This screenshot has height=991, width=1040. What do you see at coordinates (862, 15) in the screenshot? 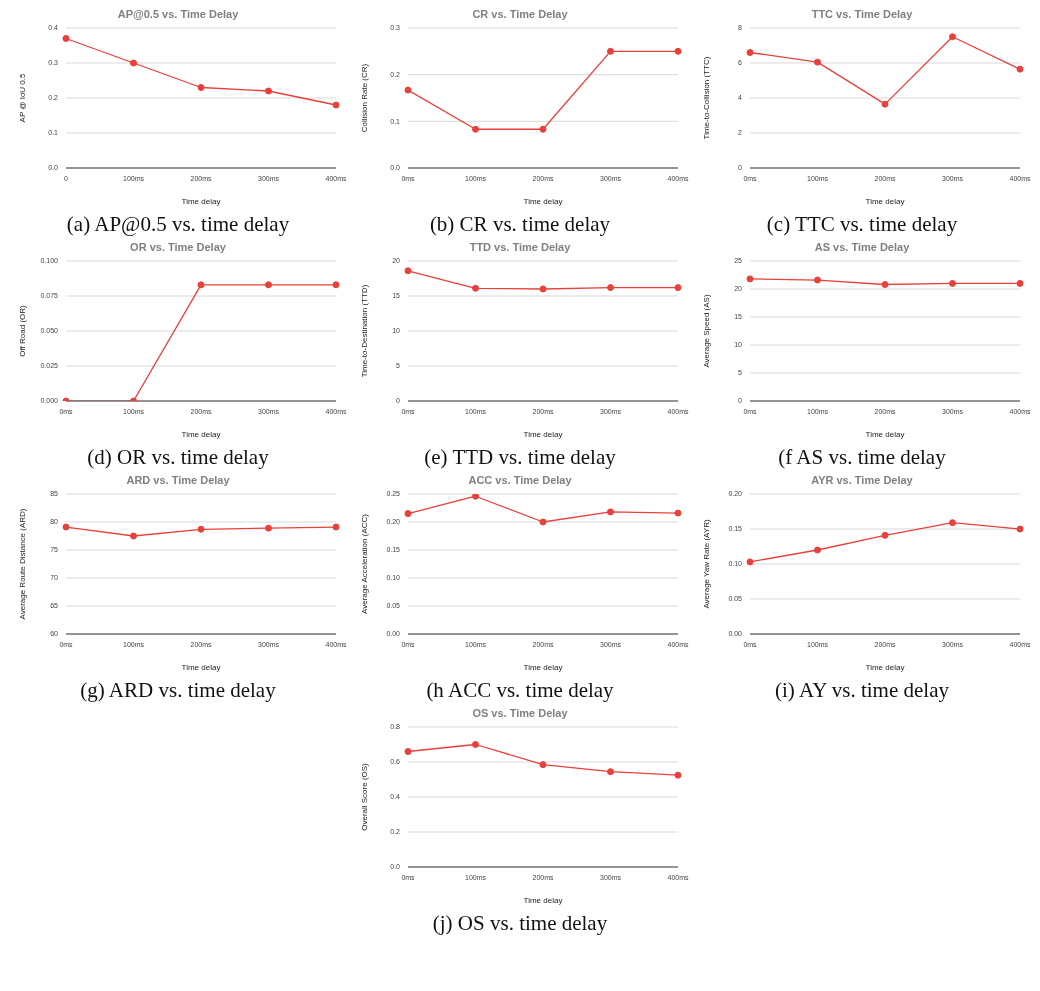
I see `chart-title: TTC vs. Time Delay` at bounding box center [862, 15].